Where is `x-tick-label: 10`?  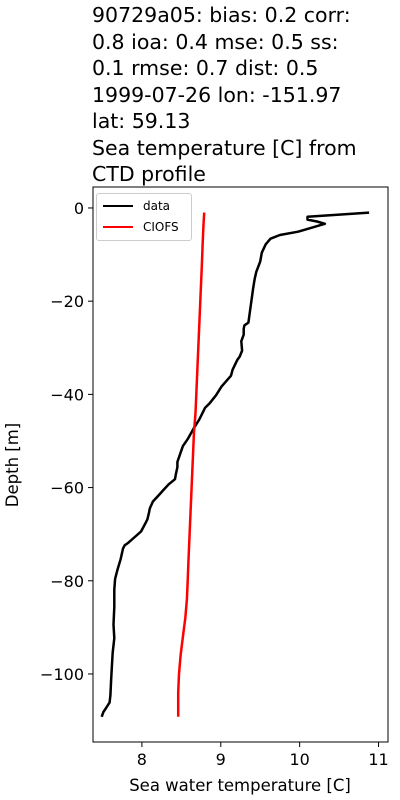
x-tick-label: 10 is located at coordinates (299, 759).